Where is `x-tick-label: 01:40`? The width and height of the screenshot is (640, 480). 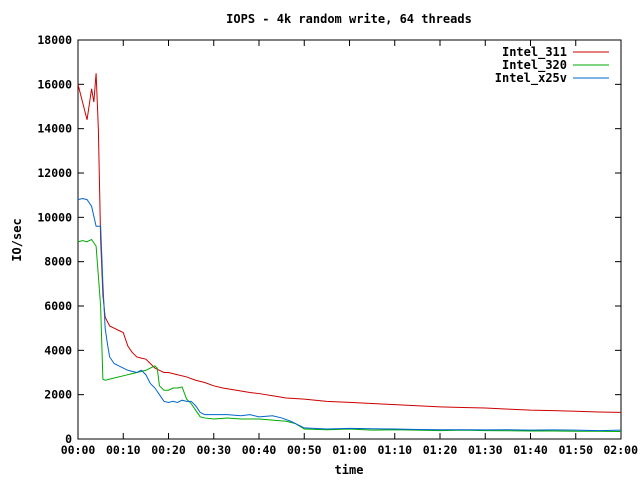
x-tick-label: 01:40 is located at coordinates (530, 450).